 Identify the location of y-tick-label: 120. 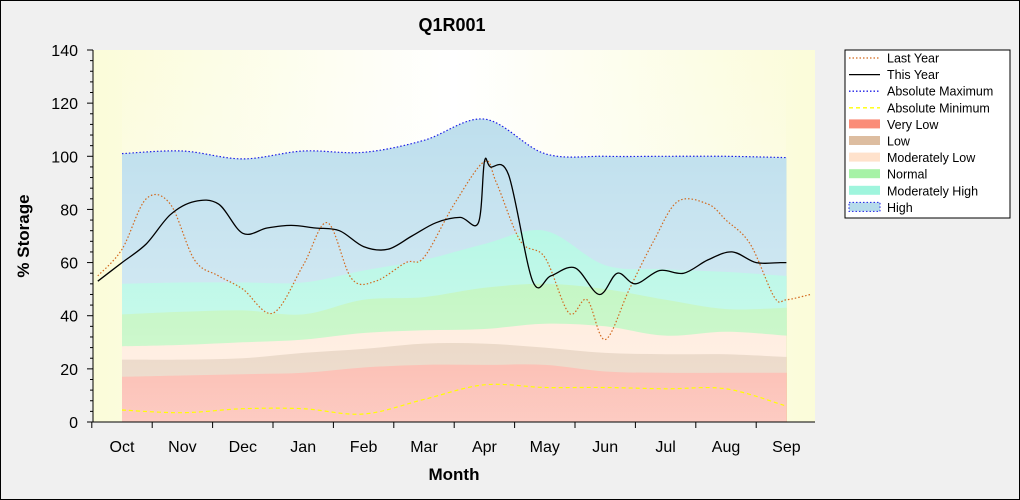
(64, 104).